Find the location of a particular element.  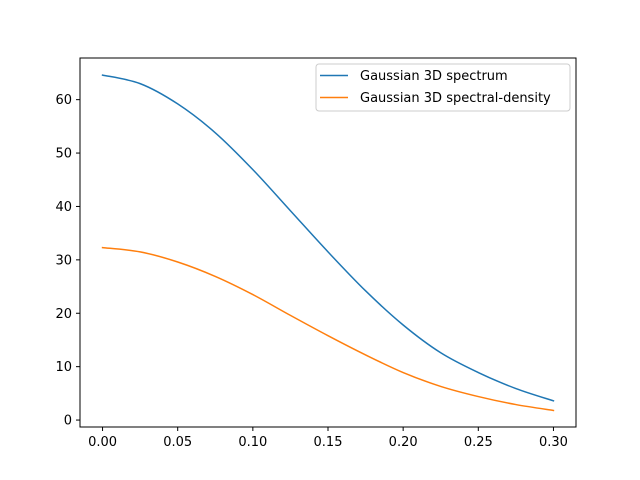

y-axis: 0 10 20 30 40 50 60 is located at coordinates (67, 261).